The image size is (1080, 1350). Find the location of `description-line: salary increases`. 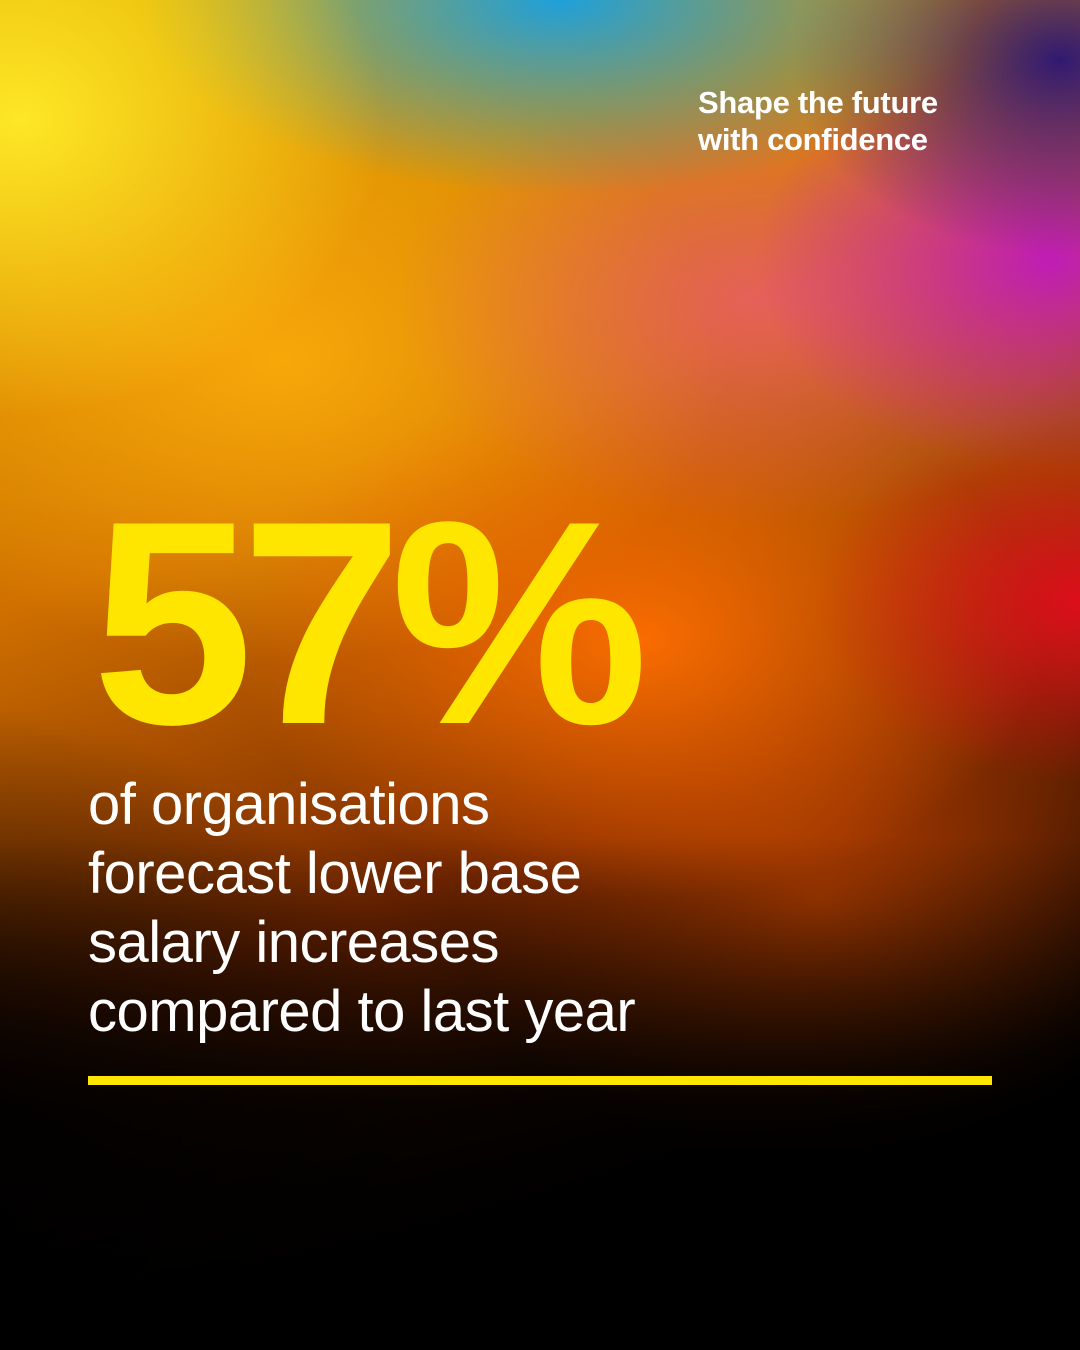

description-line: salary increases is located at coordinates (294, 942).